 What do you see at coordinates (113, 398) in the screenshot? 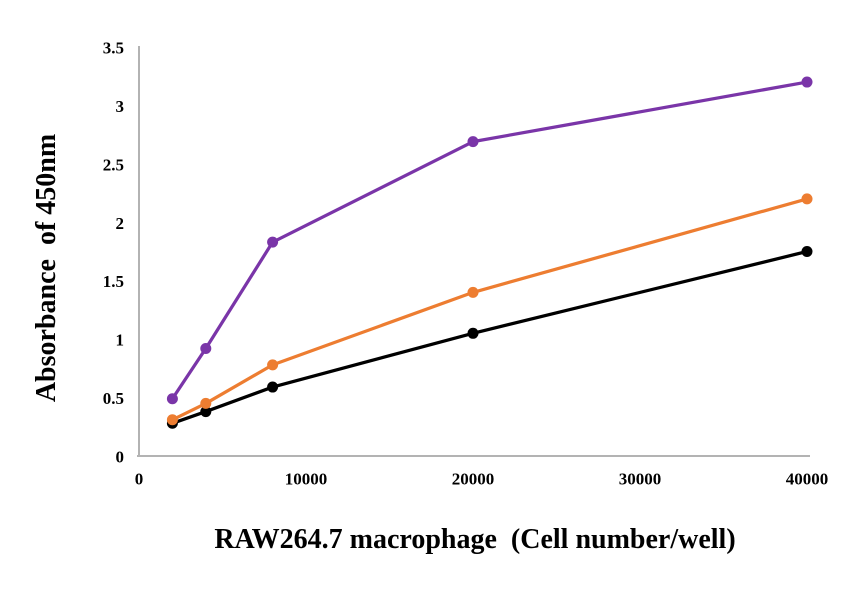
I see `y-tick-label: 0.5` at bounding box center [113, 398].